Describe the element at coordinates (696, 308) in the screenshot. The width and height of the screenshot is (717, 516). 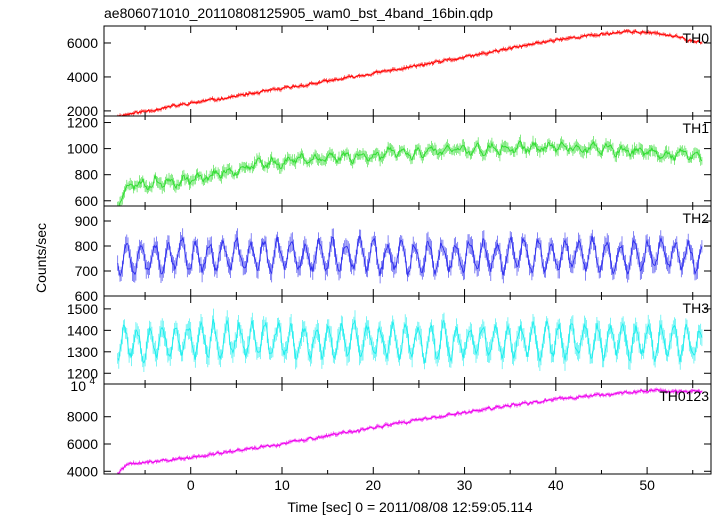
I see `series-label-th3: TH3` at that location.